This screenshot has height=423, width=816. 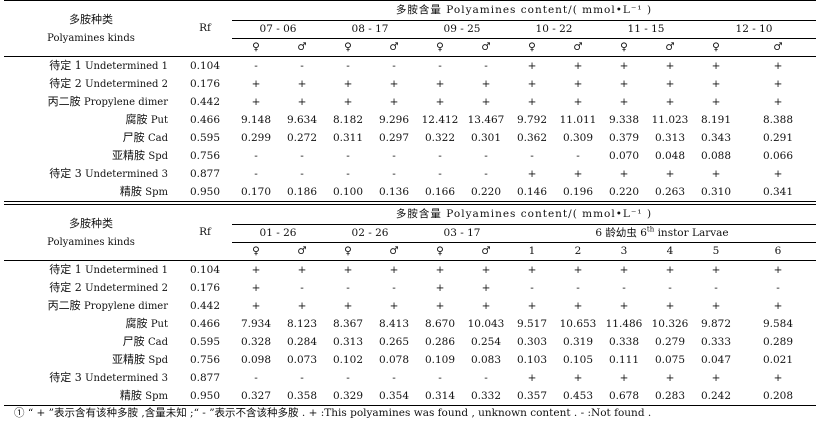 I want to click on row-name-en: Undetermined 2, so click(x=126, y=84).